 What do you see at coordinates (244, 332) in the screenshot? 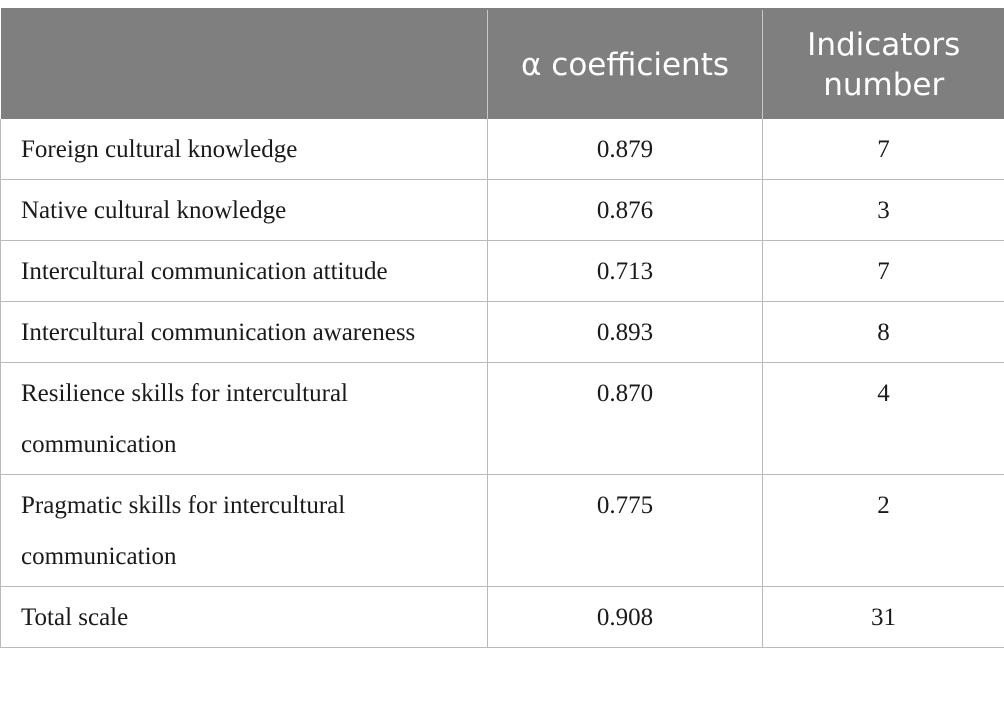
I see `dimension-cell: Intercultural communication awareness` at bounding box center [244, 332].